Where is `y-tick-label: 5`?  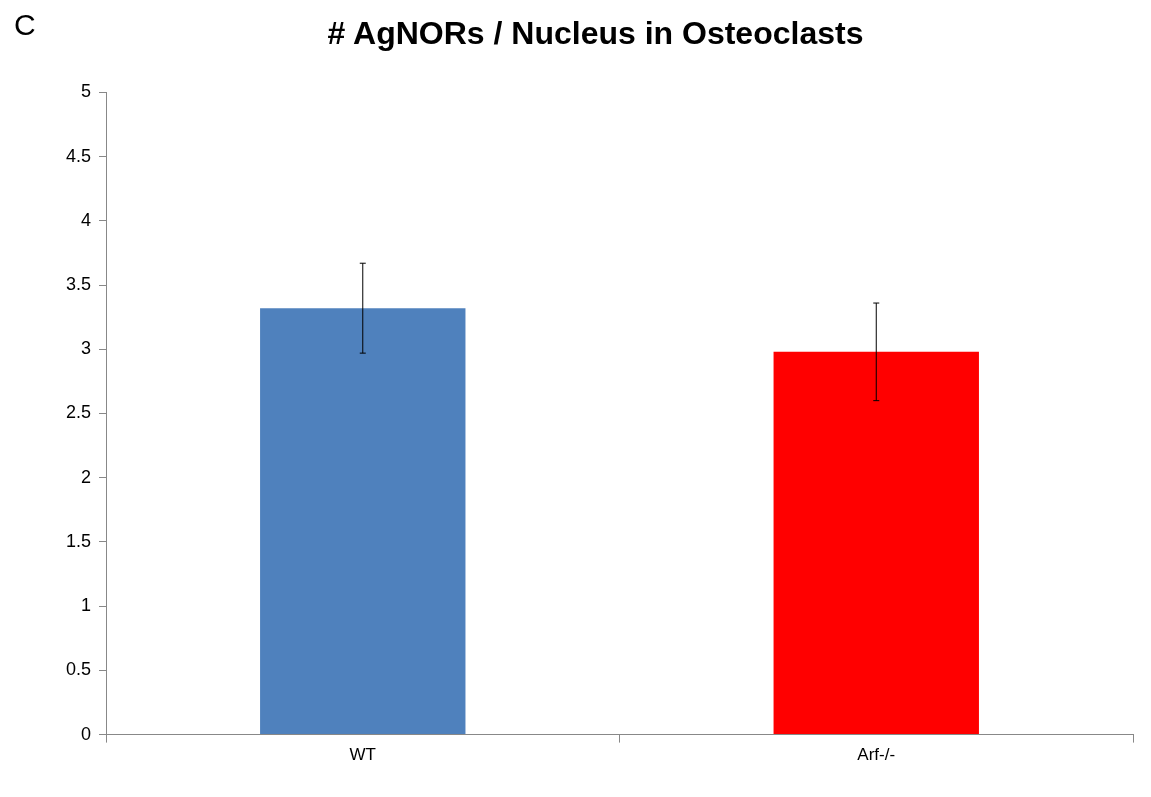
y-tick-label: 5 is located at coordinates (86, 91).